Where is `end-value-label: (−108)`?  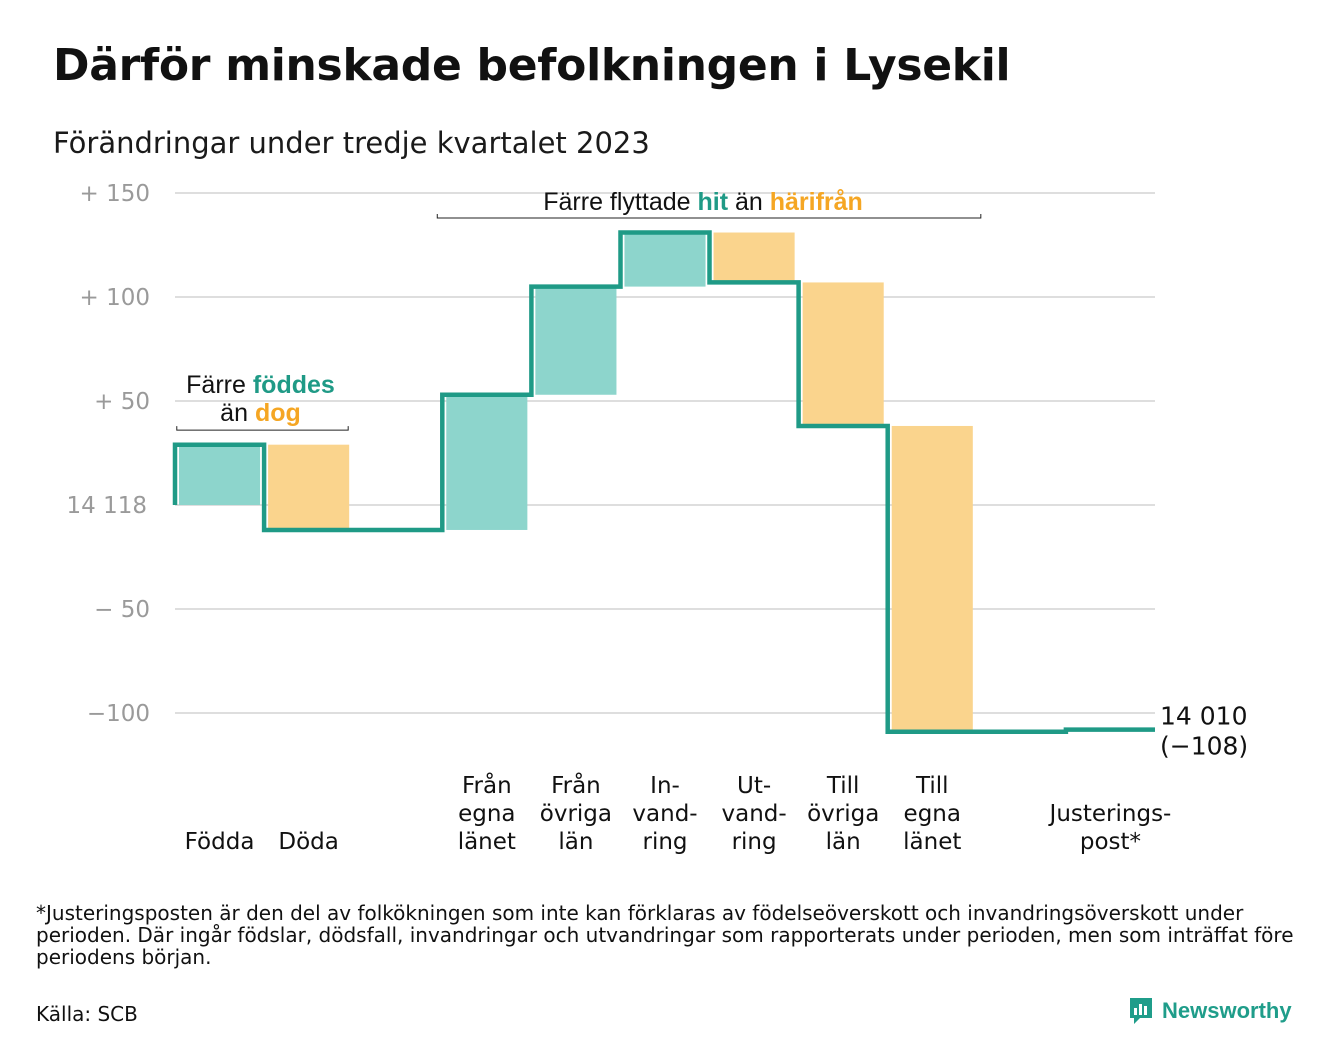
end-value-label: (−108) is located at coordinates (1204, 746).